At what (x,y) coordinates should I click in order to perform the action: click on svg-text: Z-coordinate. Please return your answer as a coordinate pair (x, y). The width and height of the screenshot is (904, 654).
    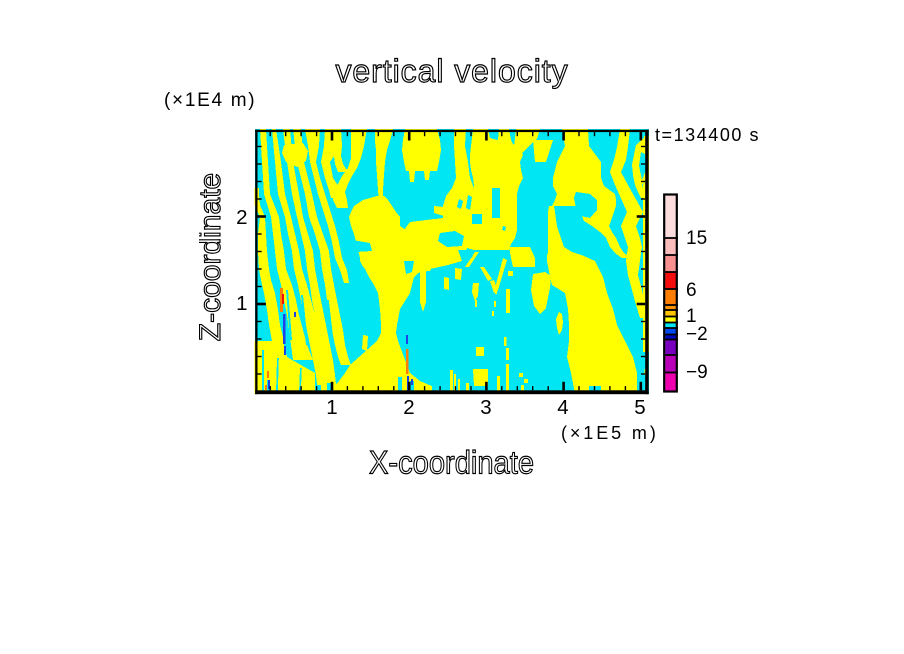
    Looking at the image, I should click on (213, 257).